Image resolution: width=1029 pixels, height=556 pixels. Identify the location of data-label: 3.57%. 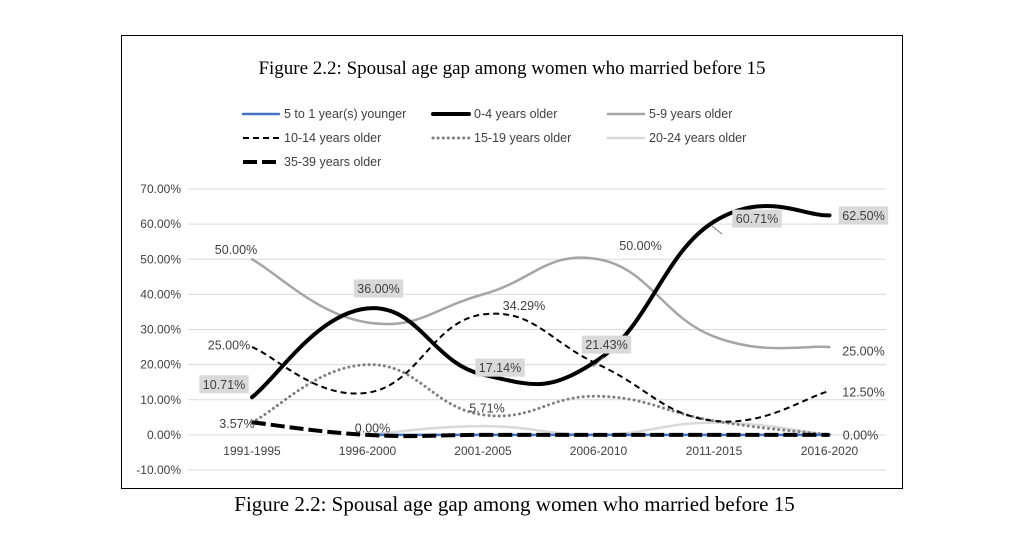
(236, 424).